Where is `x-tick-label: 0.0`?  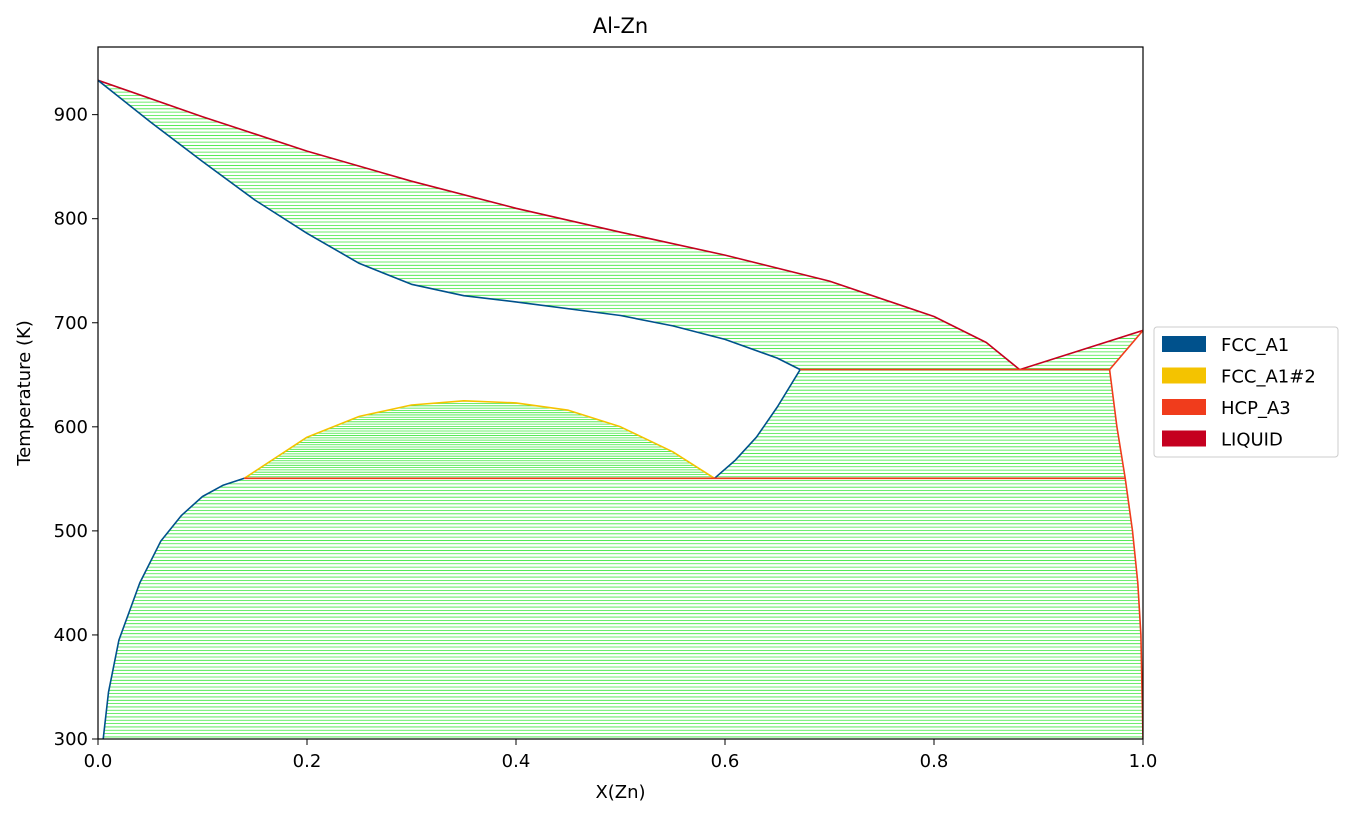 x-tick-label: 0.0 is located at coordinates (98, 761).